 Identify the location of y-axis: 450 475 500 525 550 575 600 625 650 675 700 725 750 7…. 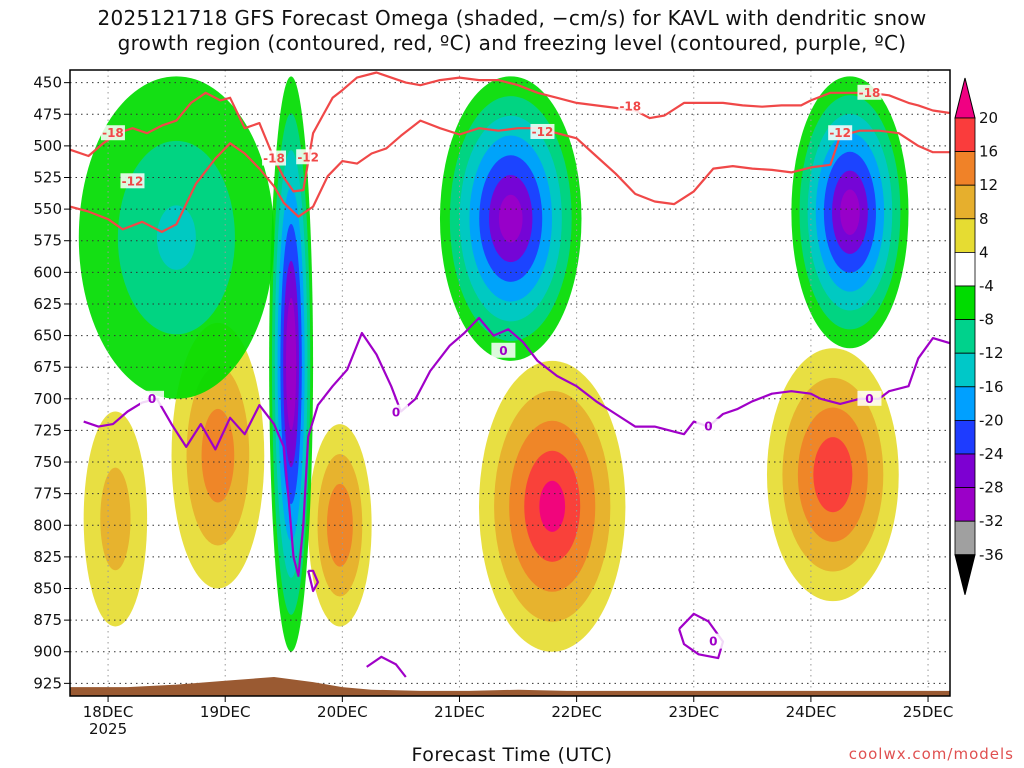
(51, 383).